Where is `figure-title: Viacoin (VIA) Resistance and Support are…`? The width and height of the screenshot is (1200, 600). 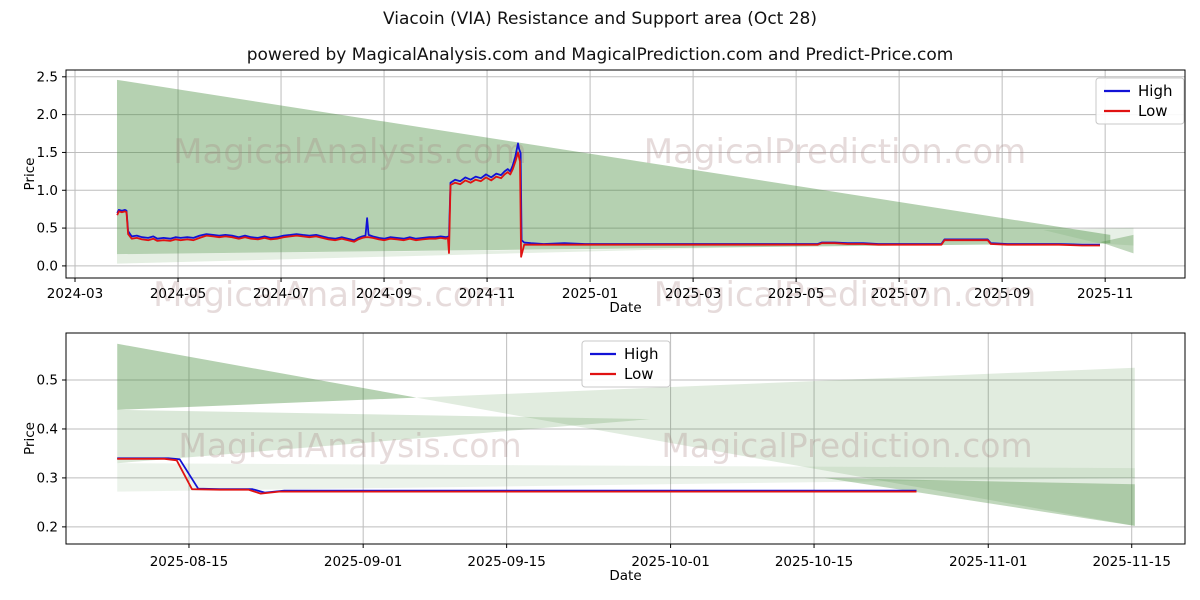
figure-title: Viacoin (VIA) Resistance and Support are… is located at coordinates (600, 19).